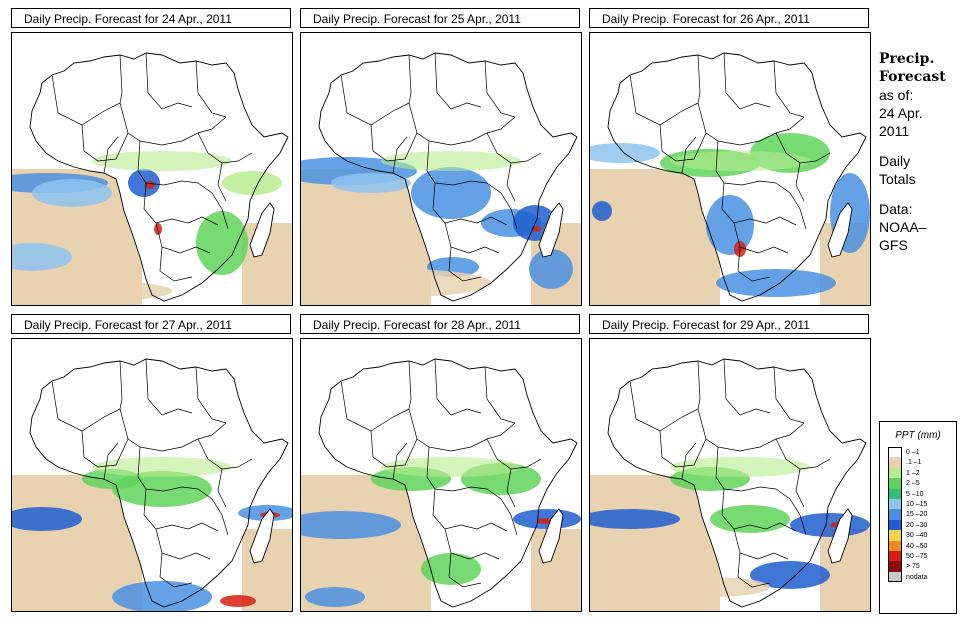 This screenshot has width=965, height=628. What do you see at coordinates (737, 177) in the screenshot?
I see `land-mass` at bounding box center [737, 177].